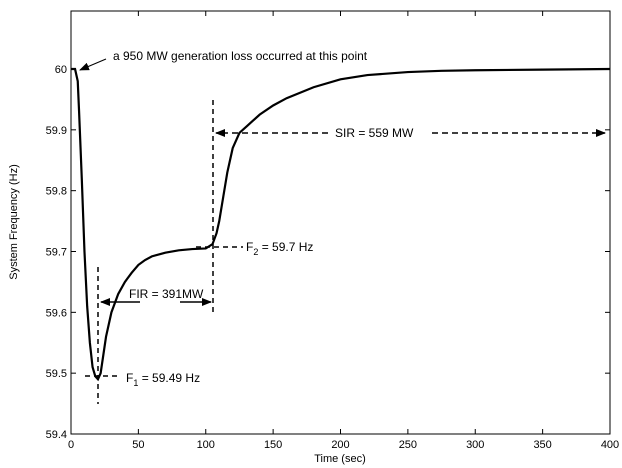 This screenshot has width=622, height=468. What do you see at coordinates (61, 70) in the screenshot?
I see `y-tick-label: 60` at bounding box center [61, 70].